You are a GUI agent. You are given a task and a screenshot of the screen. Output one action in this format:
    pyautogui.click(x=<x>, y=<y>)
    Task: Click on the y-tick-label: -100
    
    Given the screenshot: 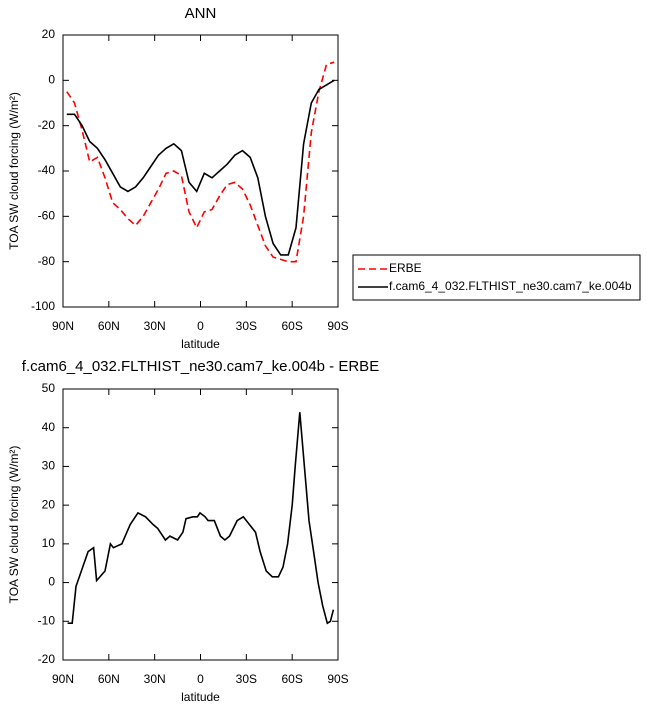 What is the action you would take?
    pyautogui.click(x=43, y=306)
    